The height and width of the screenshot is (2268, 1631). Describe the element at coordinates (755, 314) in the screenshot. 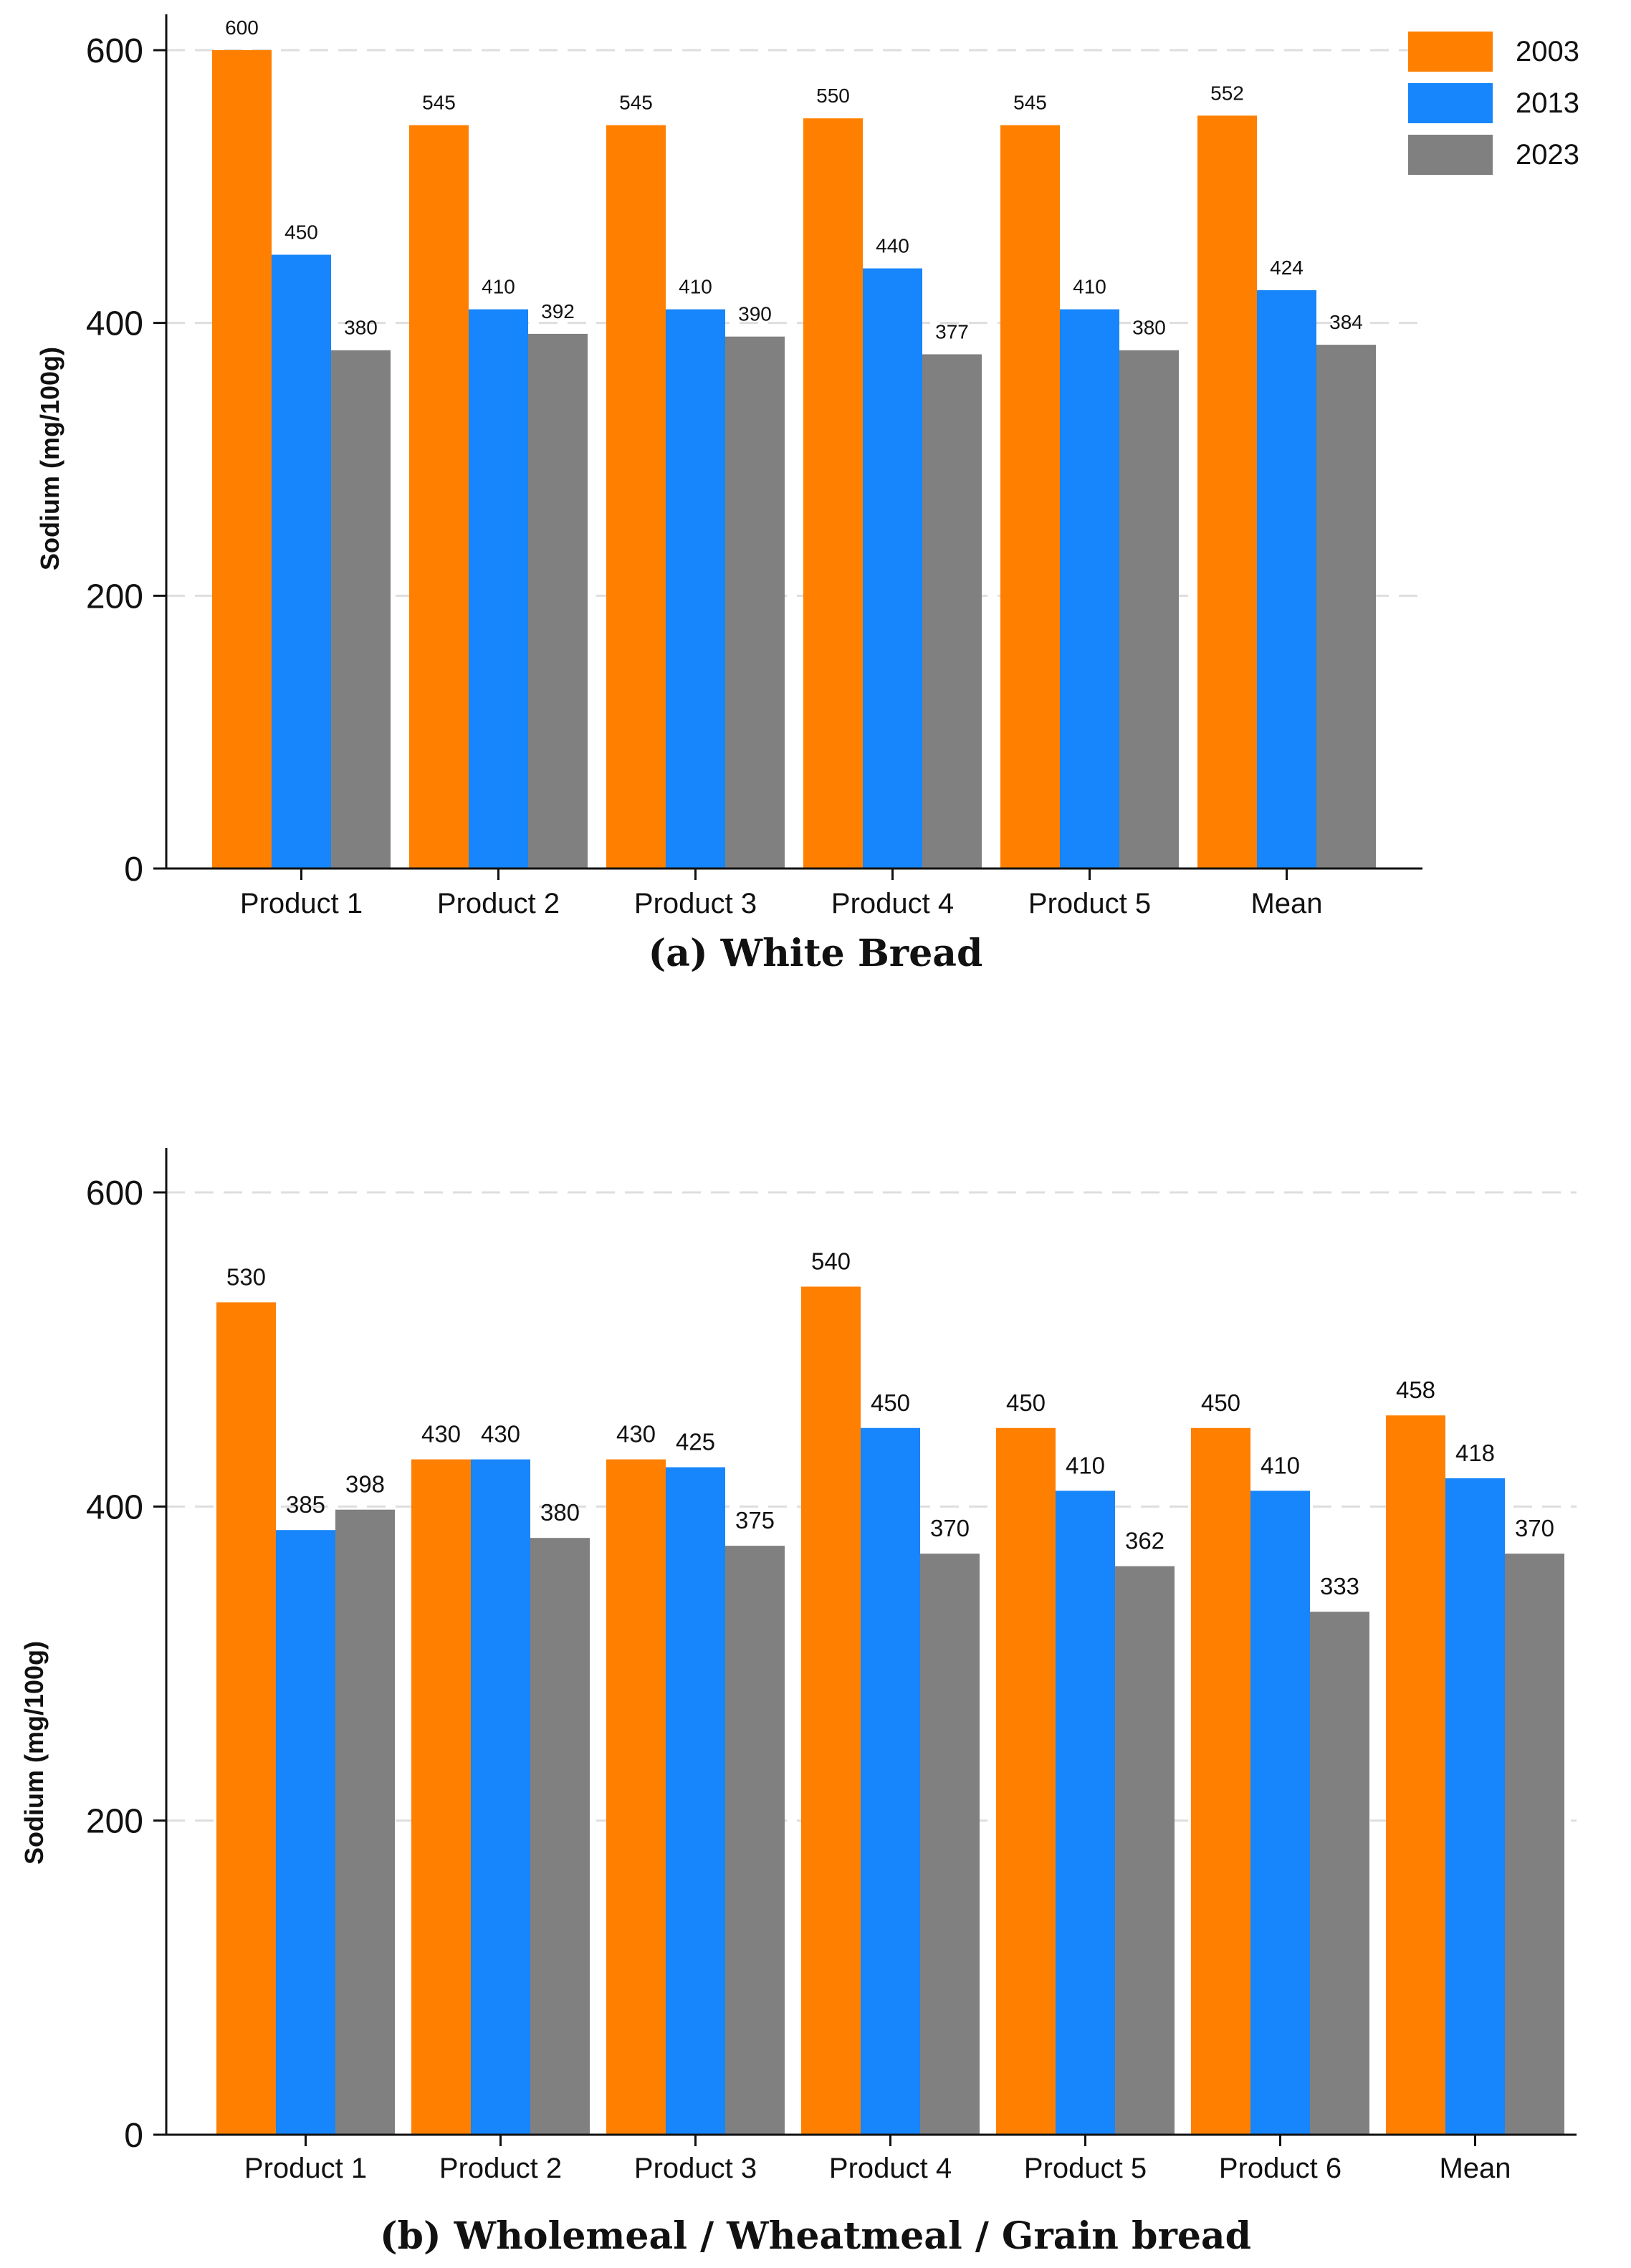

I see `data-label: 390` at that location.